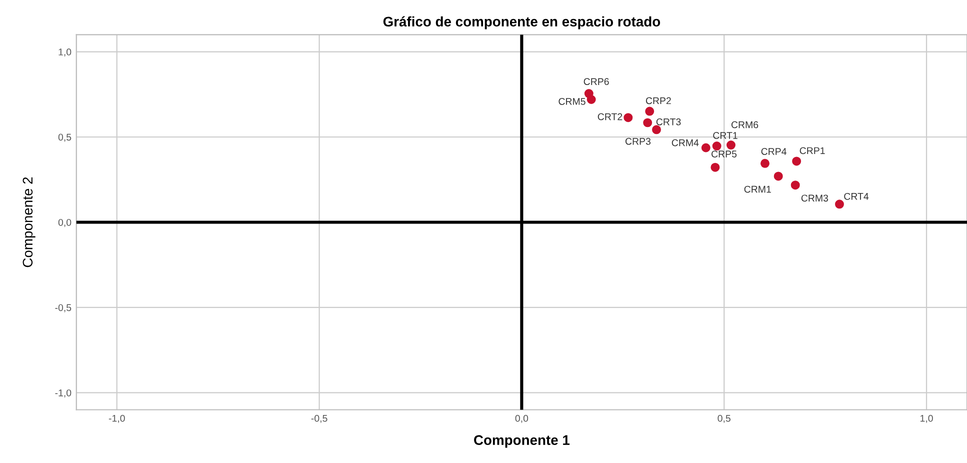 The width and height of the screenshot is (967, 463). I want to click on y-tick-label: -0,5, so click(63, 308).